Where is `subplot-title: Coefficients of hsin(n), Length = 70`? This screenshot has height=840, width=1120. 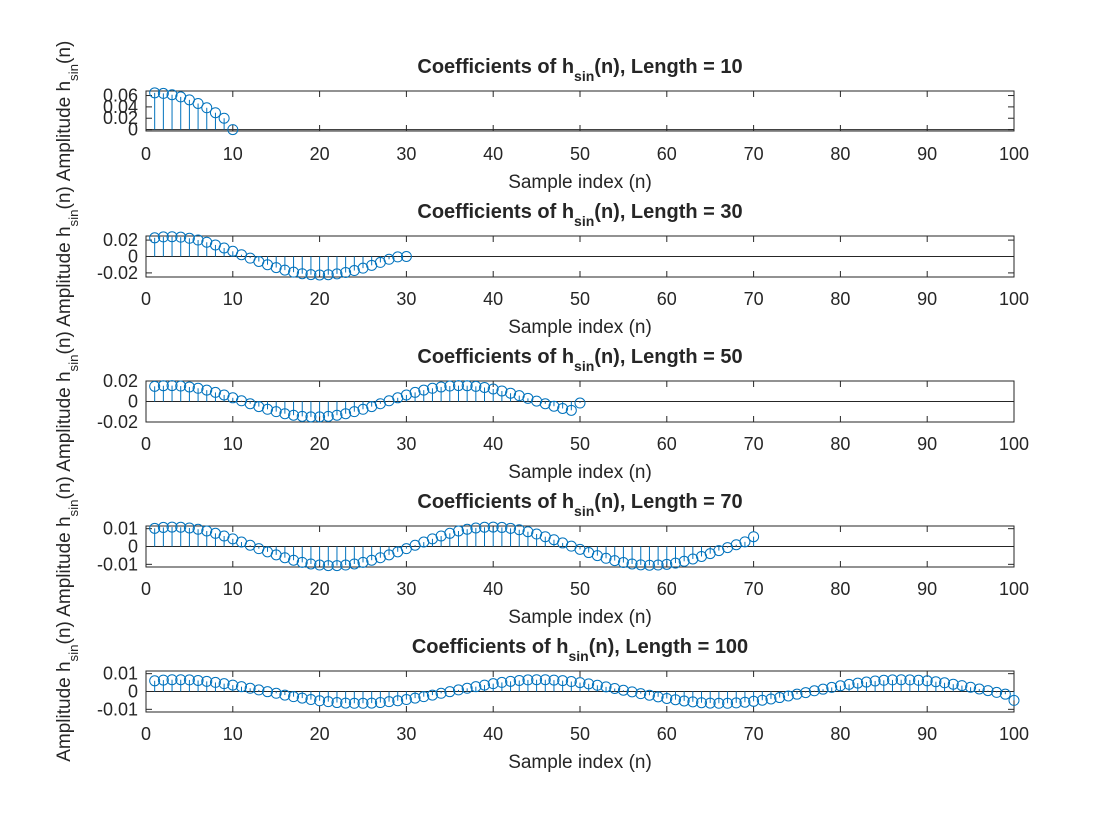 subplot-title: Coefficients of hsin(n), Length = 70 is located at coordinates (579, 505).